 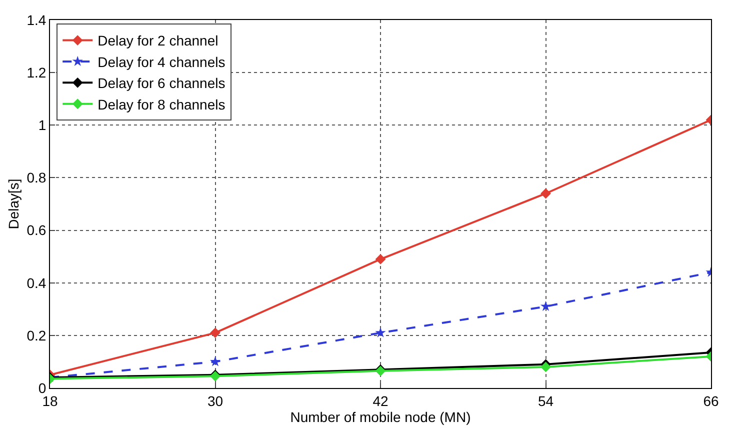 I want to click on y-tick-label: 0.4, so click(x=36, y=282).